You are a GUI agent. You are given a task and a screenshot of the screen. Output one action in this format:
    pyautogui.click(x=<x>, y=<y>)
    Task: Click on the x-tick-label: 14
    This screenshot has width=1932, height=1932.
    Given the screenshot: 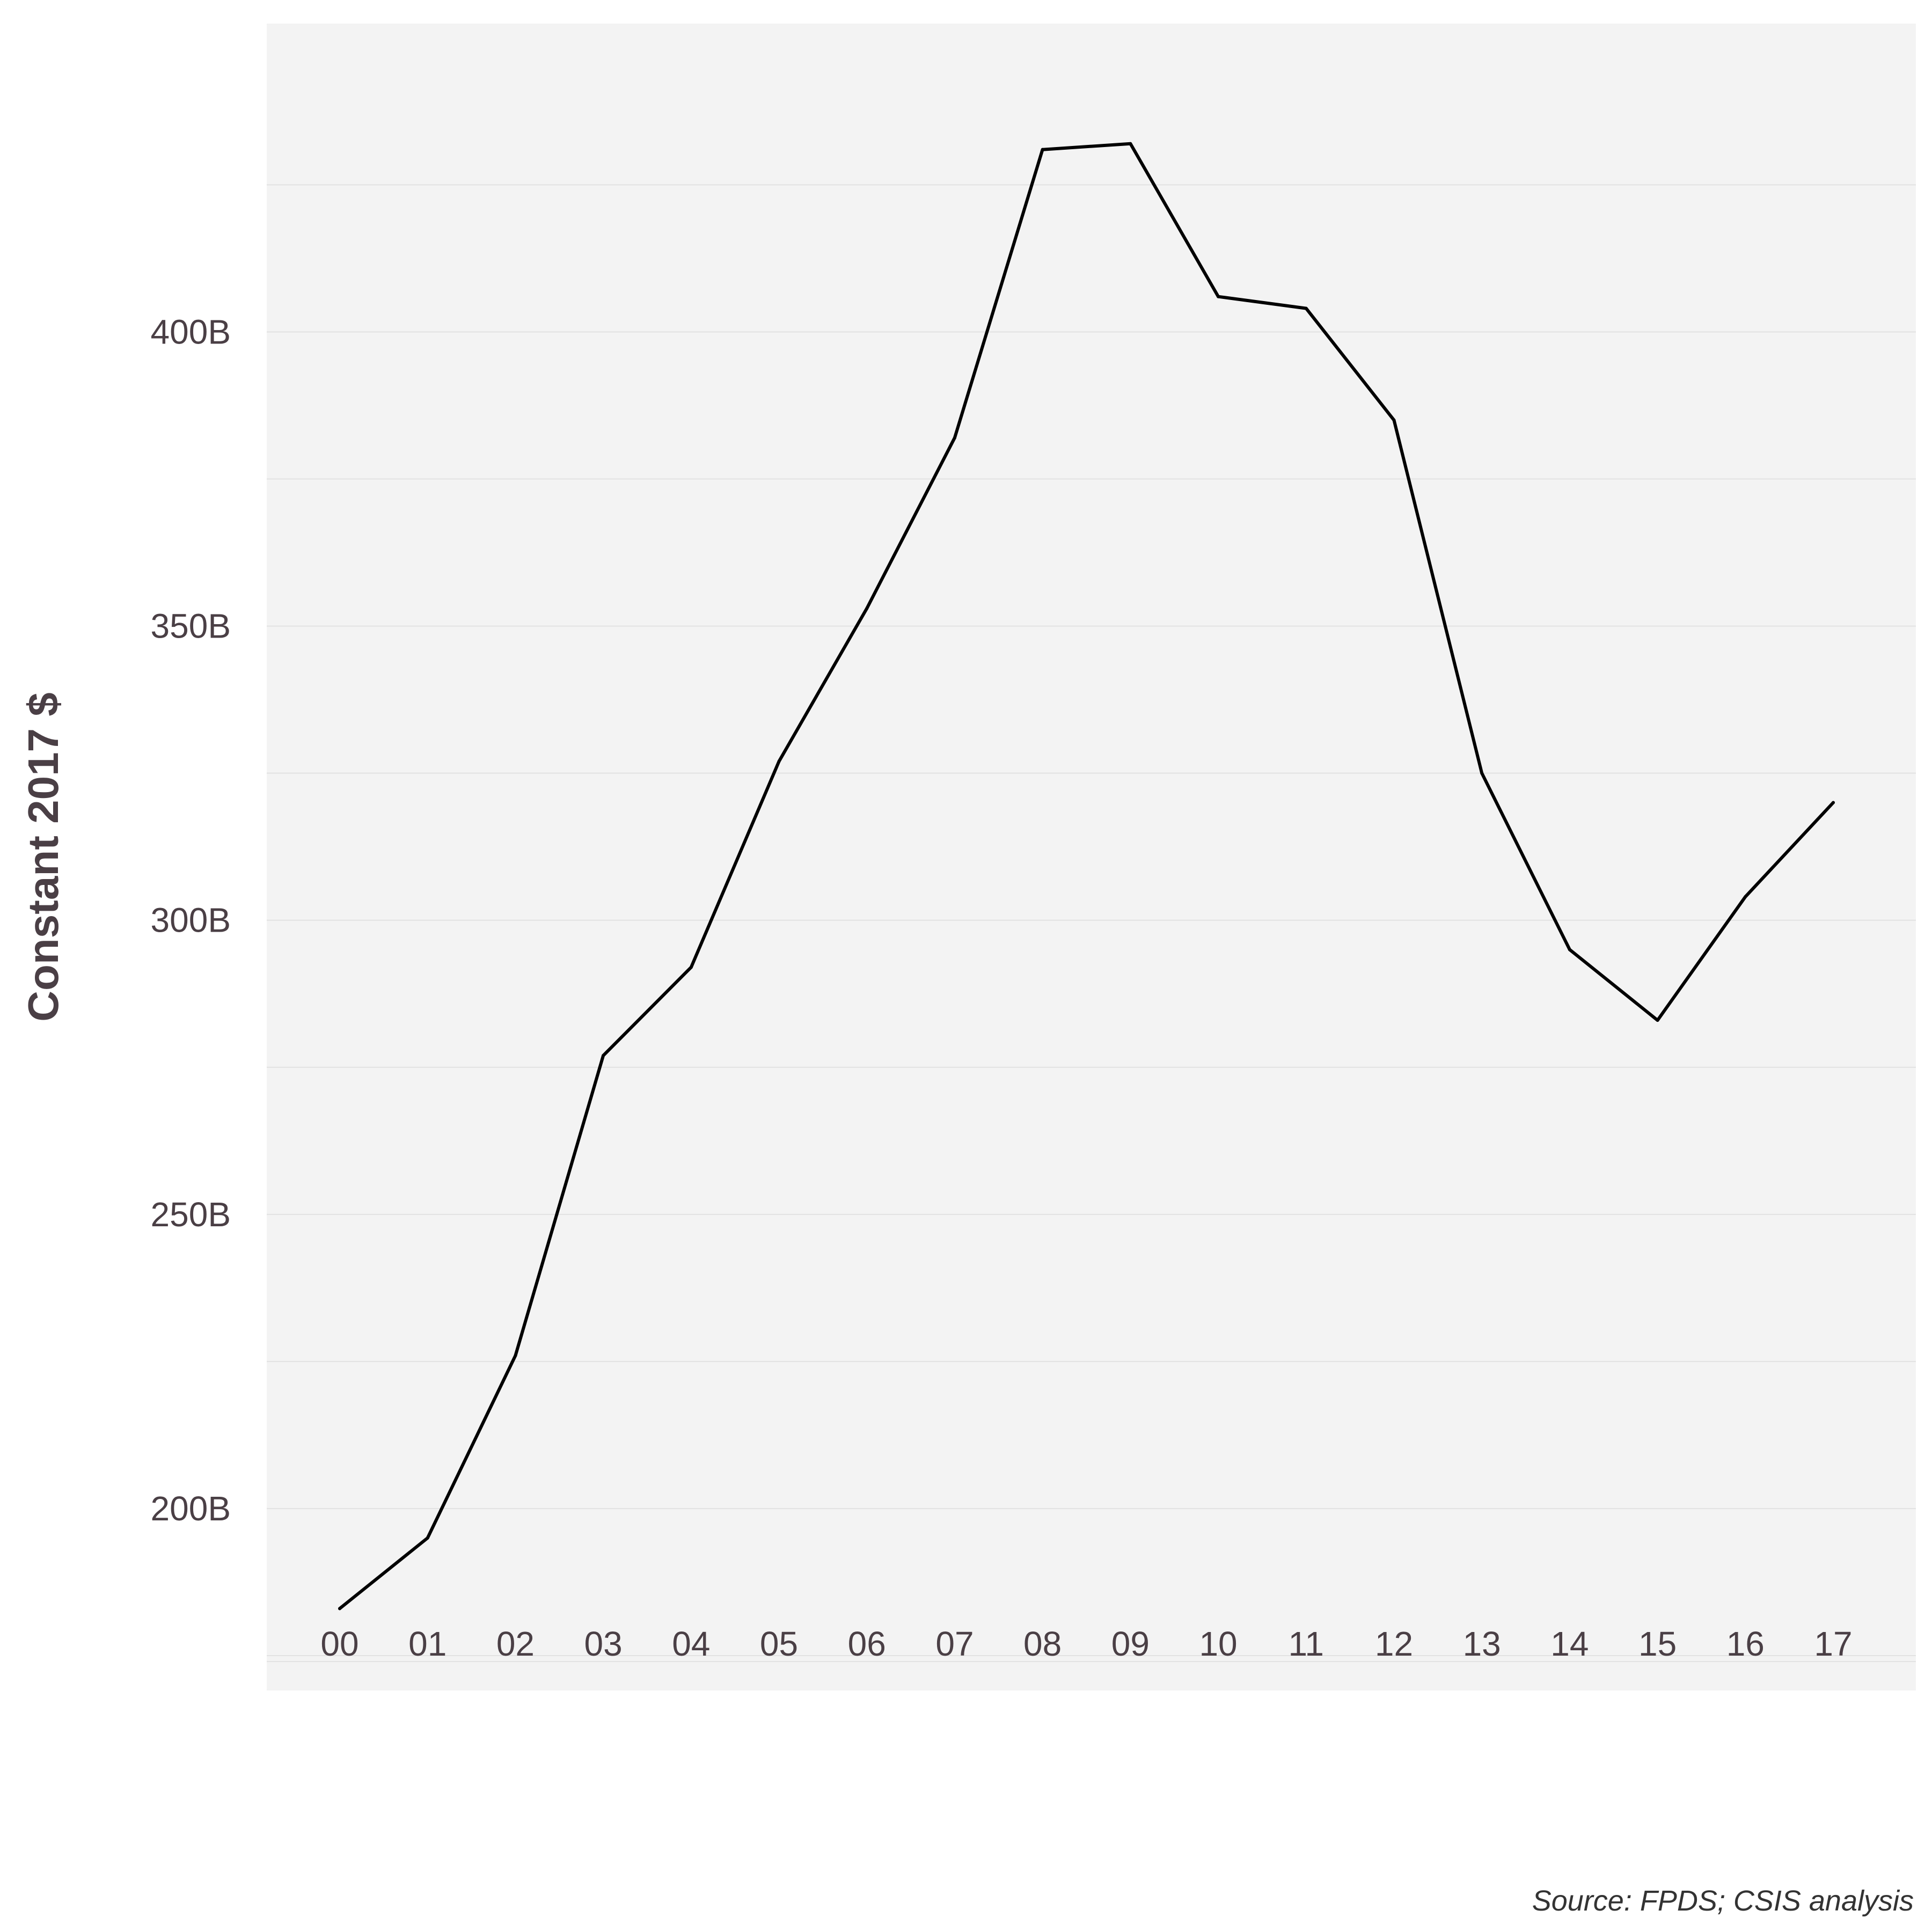 What is the action you would take?
    pyautogui.click(x=1569, y=1643)
    